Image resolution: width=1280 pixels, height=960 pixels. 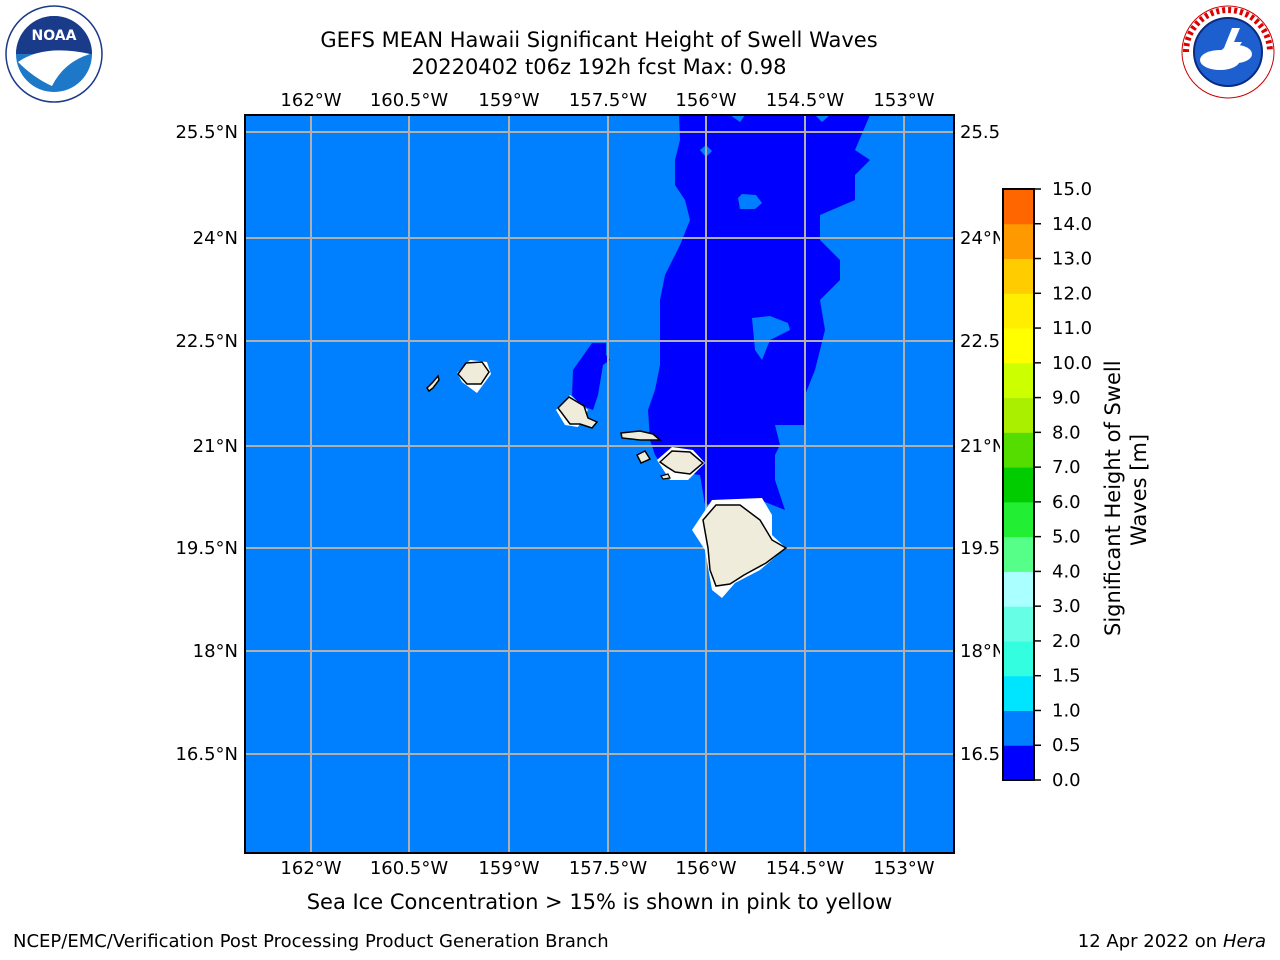 What do you see at coordinates (409, 100) in the screenshot?
I see `lon-label-top: 160.5°W` at bounding box center [409, 100].